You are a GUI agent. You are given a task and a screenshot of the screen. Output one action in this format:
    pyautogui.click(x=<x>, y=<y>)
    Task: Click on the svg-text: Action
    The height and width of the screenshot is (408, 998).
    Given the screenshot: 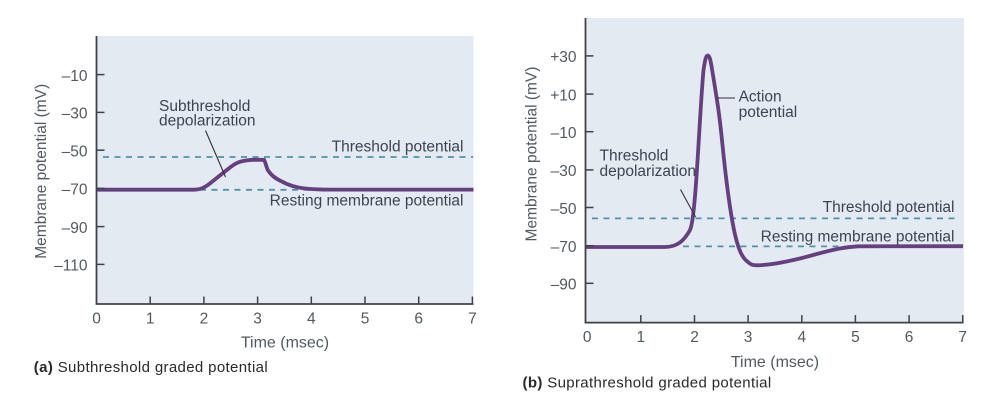 What is the action you would take?
    pyautogui.click(x=760, y=97)
    